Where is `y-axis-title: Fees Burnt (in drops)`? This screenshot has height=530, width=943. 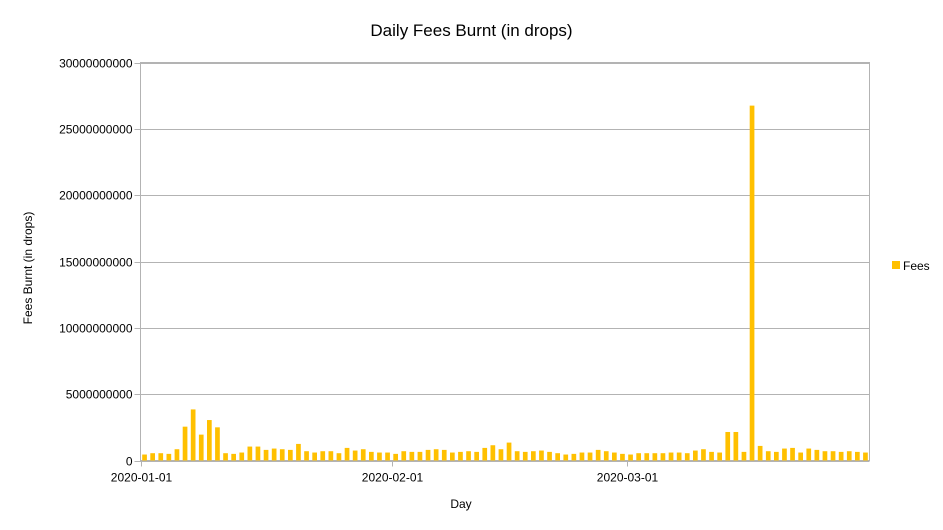 y-axis-title: Fees Burnt (in drops) is located at coordinates (28, 268).